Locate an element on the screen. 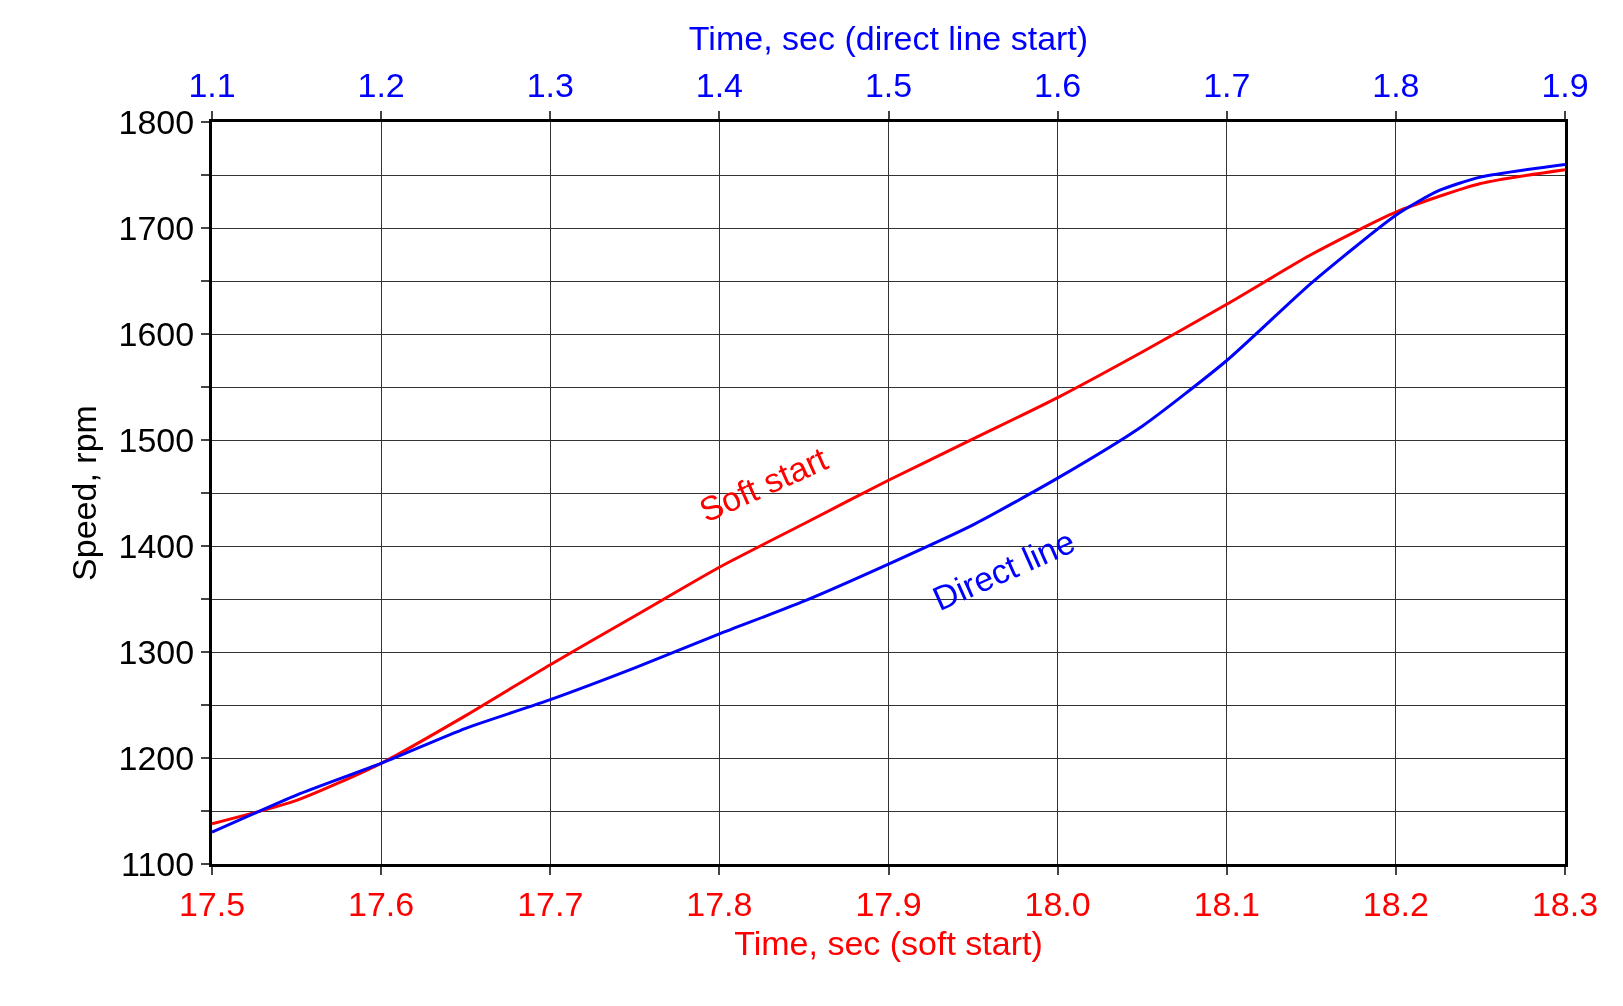  x-tick-label: 18.2 is located at coordinates (1395, 903).